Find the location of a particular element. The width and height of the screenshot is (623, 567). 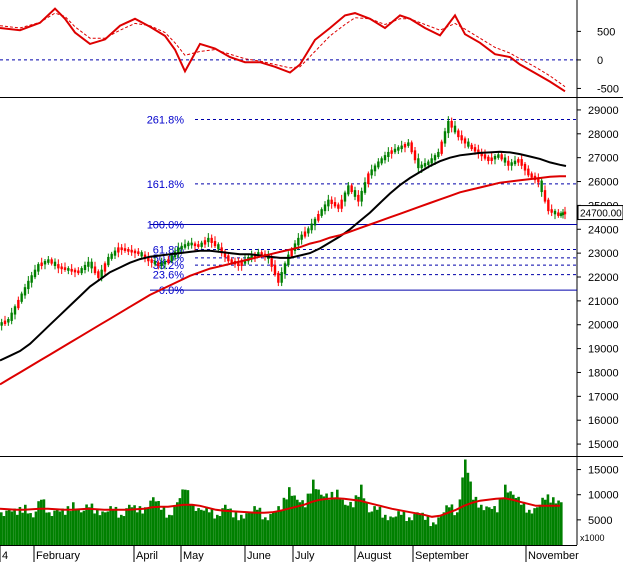

price-tick-label: 20000 is located at coordinates (603, 326).